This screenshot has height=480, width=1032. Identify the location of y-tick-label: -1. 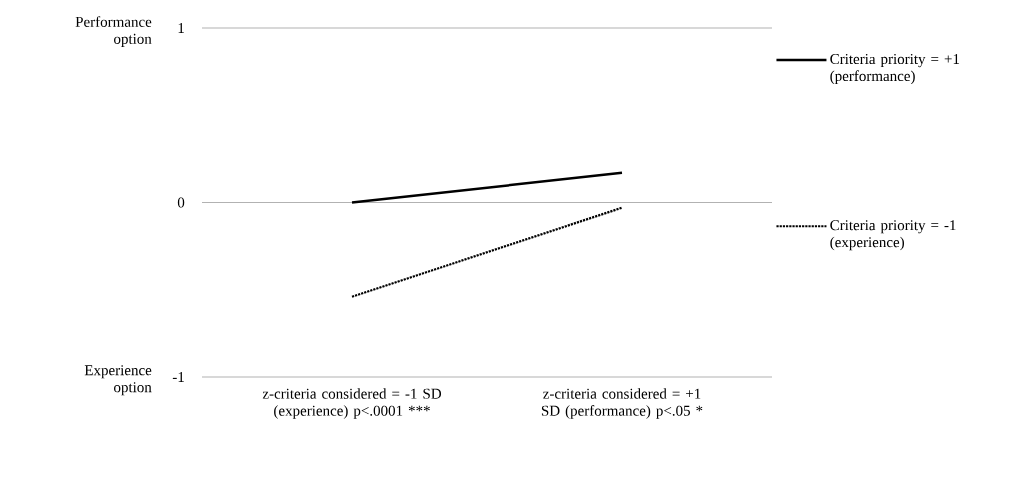
(178, 377).